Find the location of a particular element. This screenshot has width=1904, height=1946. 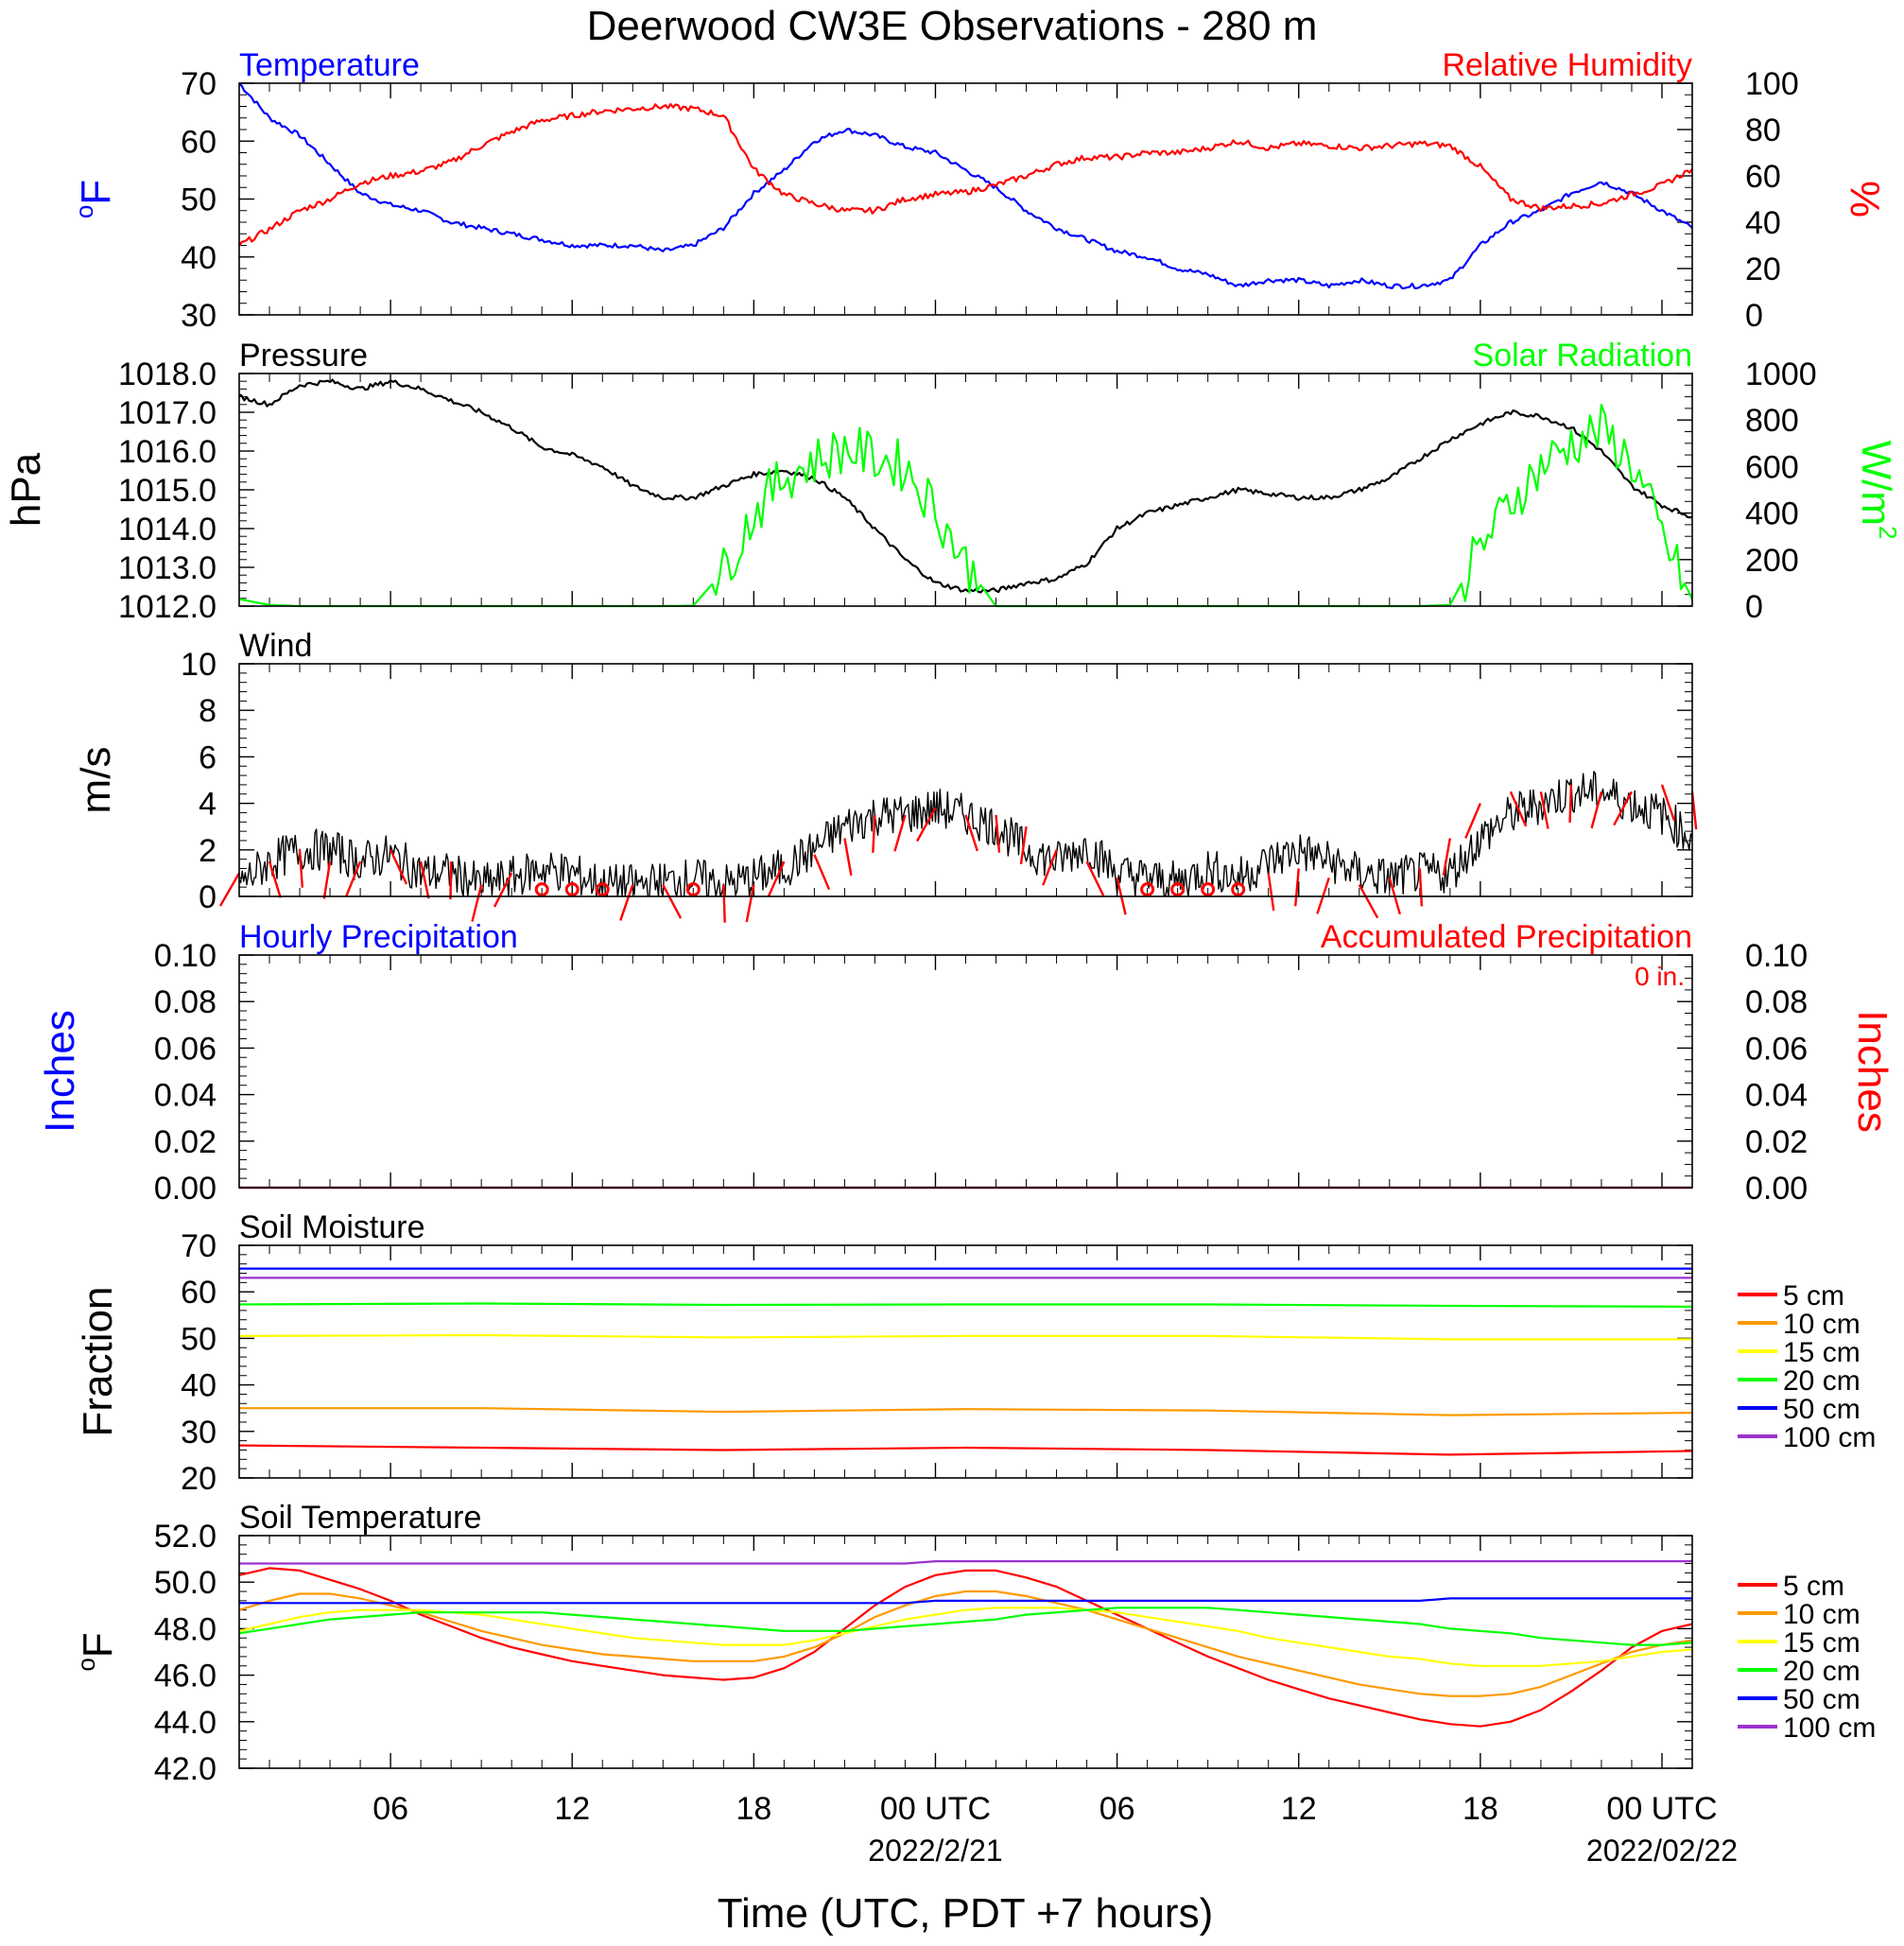

y-tick-label: 1015.0 is located at coordinates (167, 491).